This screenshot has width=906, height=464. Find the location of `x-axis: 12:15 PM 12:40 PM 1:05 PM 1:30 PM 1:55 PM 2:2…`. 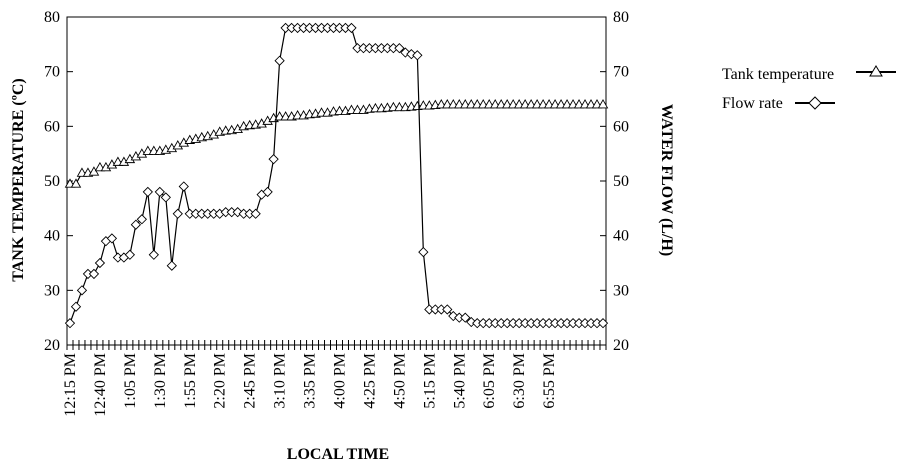

x-axis: 12:15 PM 12:40 PM 1:05 PM 1:30 PM 1:55 PM 2:2… is located at coordinates (334, 378).